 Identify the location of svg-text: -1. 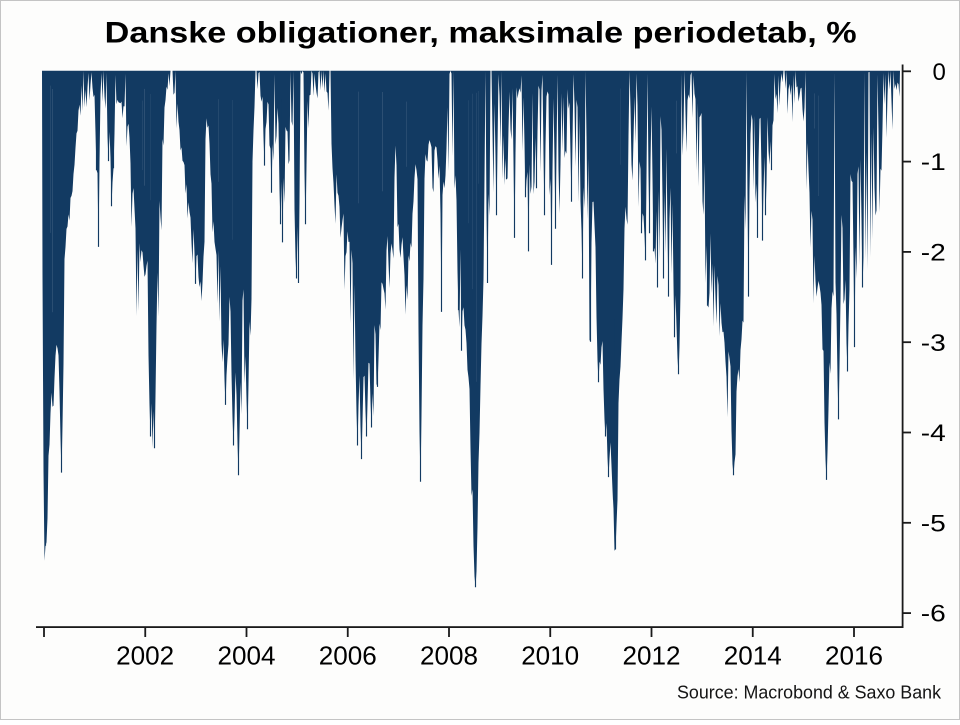
(933, 162).